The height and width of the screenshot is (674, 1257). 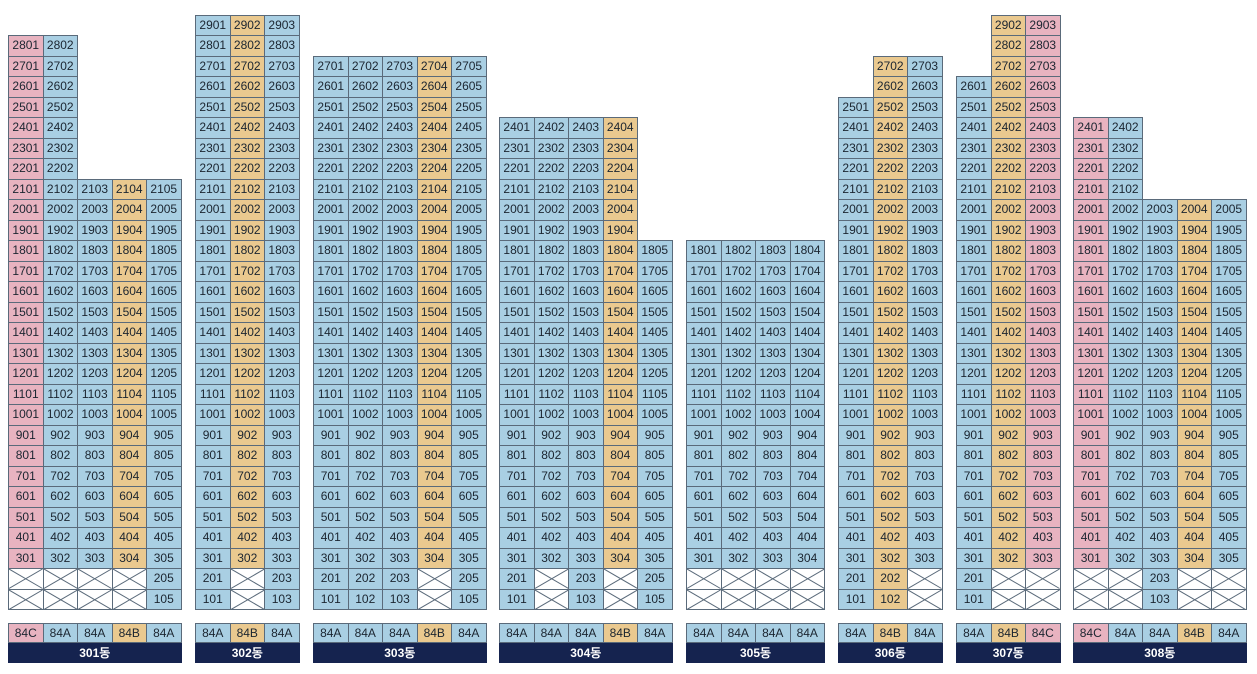 What do you see at coordinates (517, 169) in the screenshot?
I see `unit-cell: 2201` at bounding box center [517, 169].